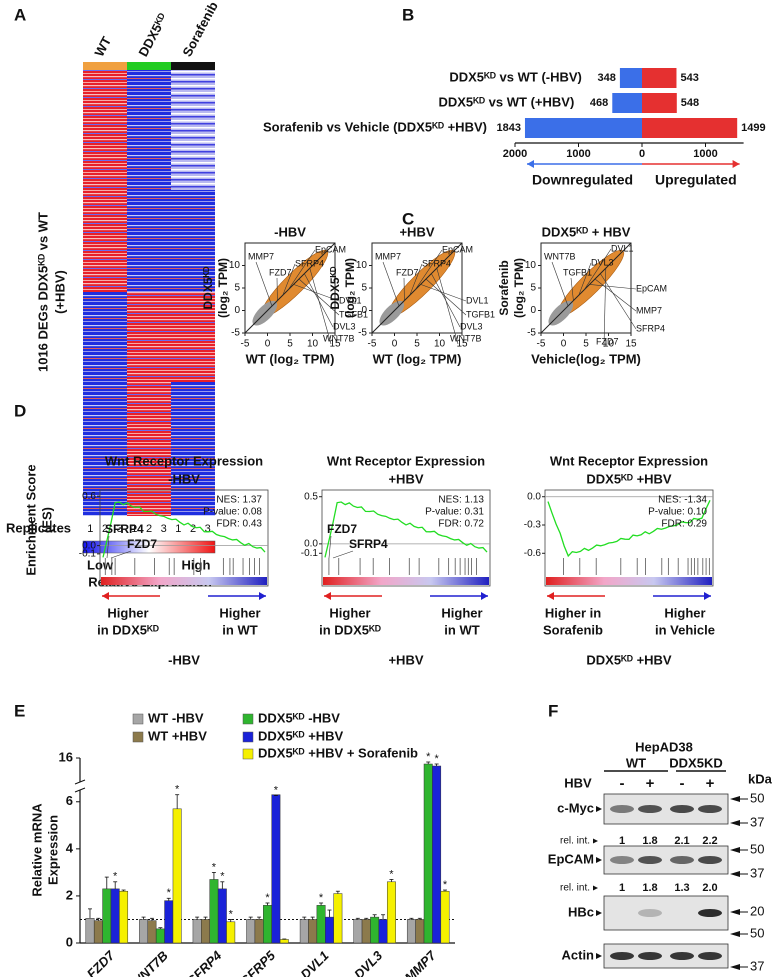 Image resolution: width=779 pixels, height=977 pixels. What do you see at coordinates (193, 66) in the screenshot?
I see `group-bar` at bounding box center [193, 66].